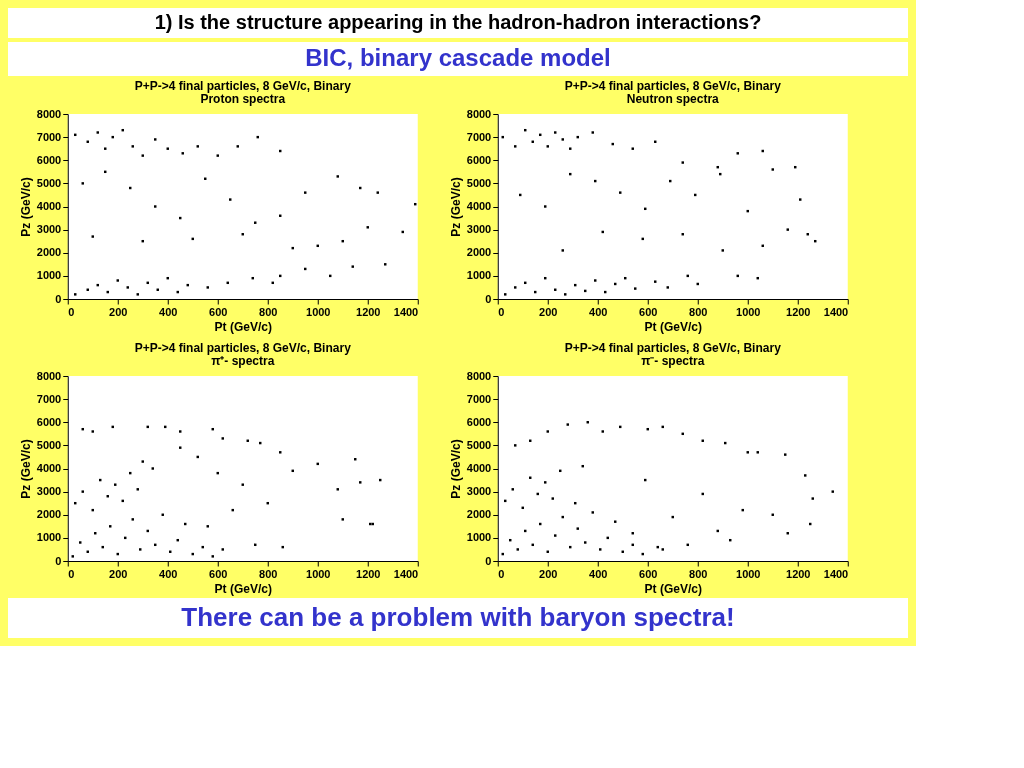  What do you see at coordinates (49, 229) in the screenshot?
I see `y-tick-label: 3000` at bounding box center [49, 229].